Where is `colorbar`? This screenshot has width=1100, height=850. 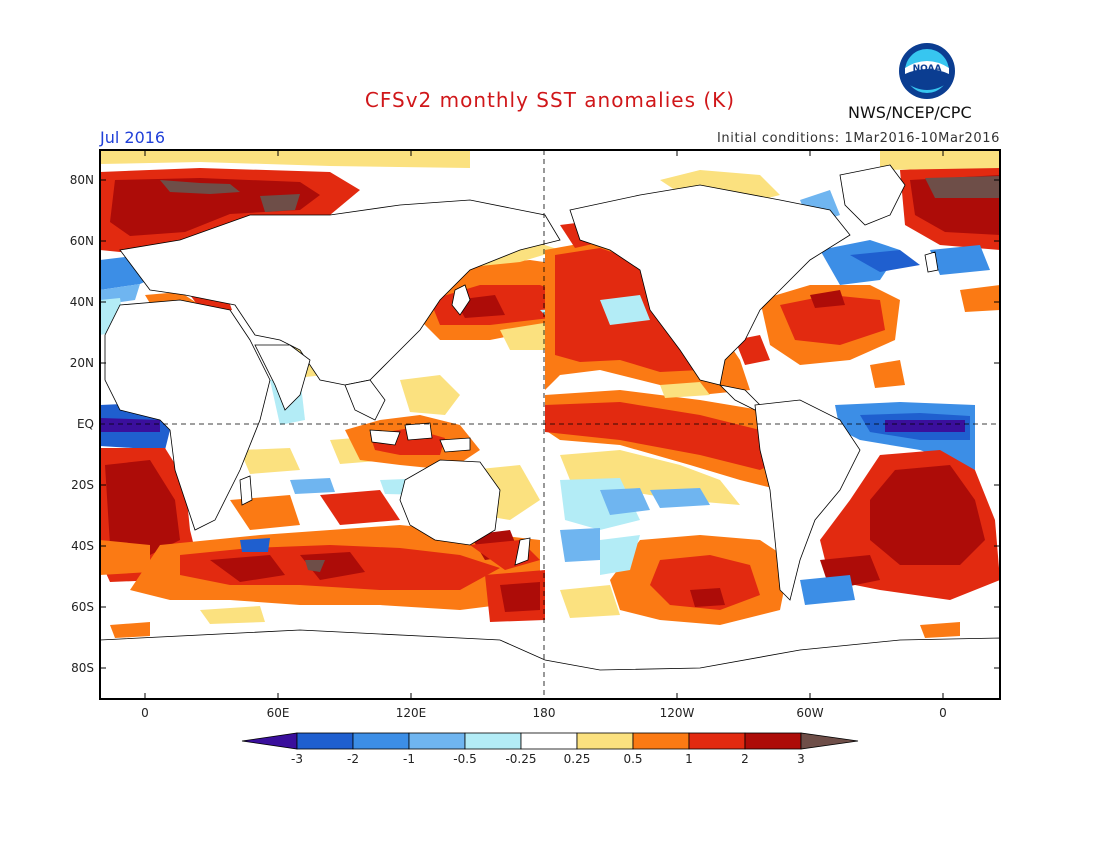 colorbar is located at coordinates (550, 741).